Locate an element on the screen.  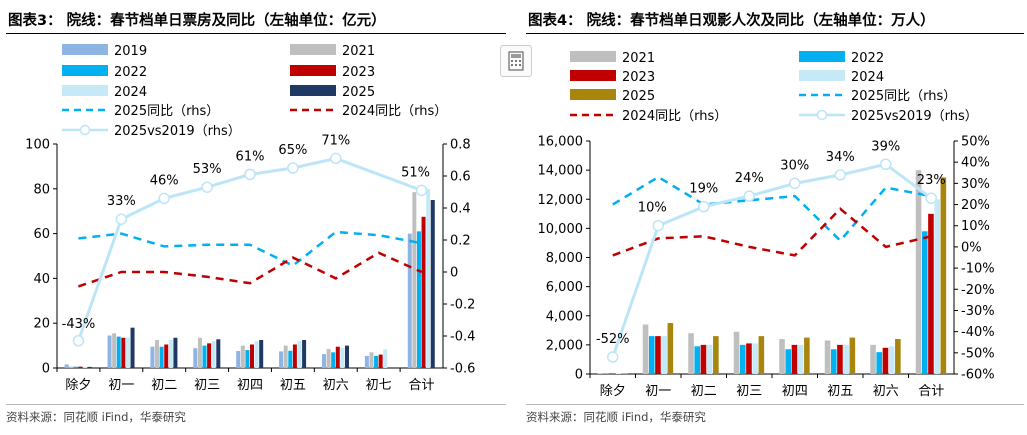
legend-label: 2024 is located at coordinates (867, 77).